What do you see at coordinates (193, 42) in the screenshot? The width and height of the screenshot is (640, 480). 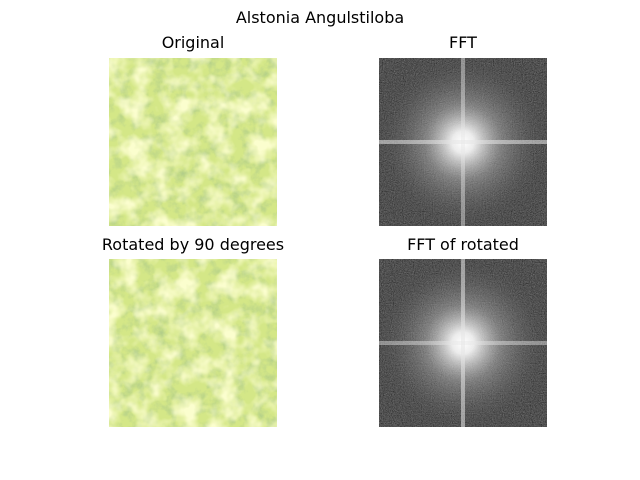 I see `panel-title-original: Original` at bounding box center [193, 42].